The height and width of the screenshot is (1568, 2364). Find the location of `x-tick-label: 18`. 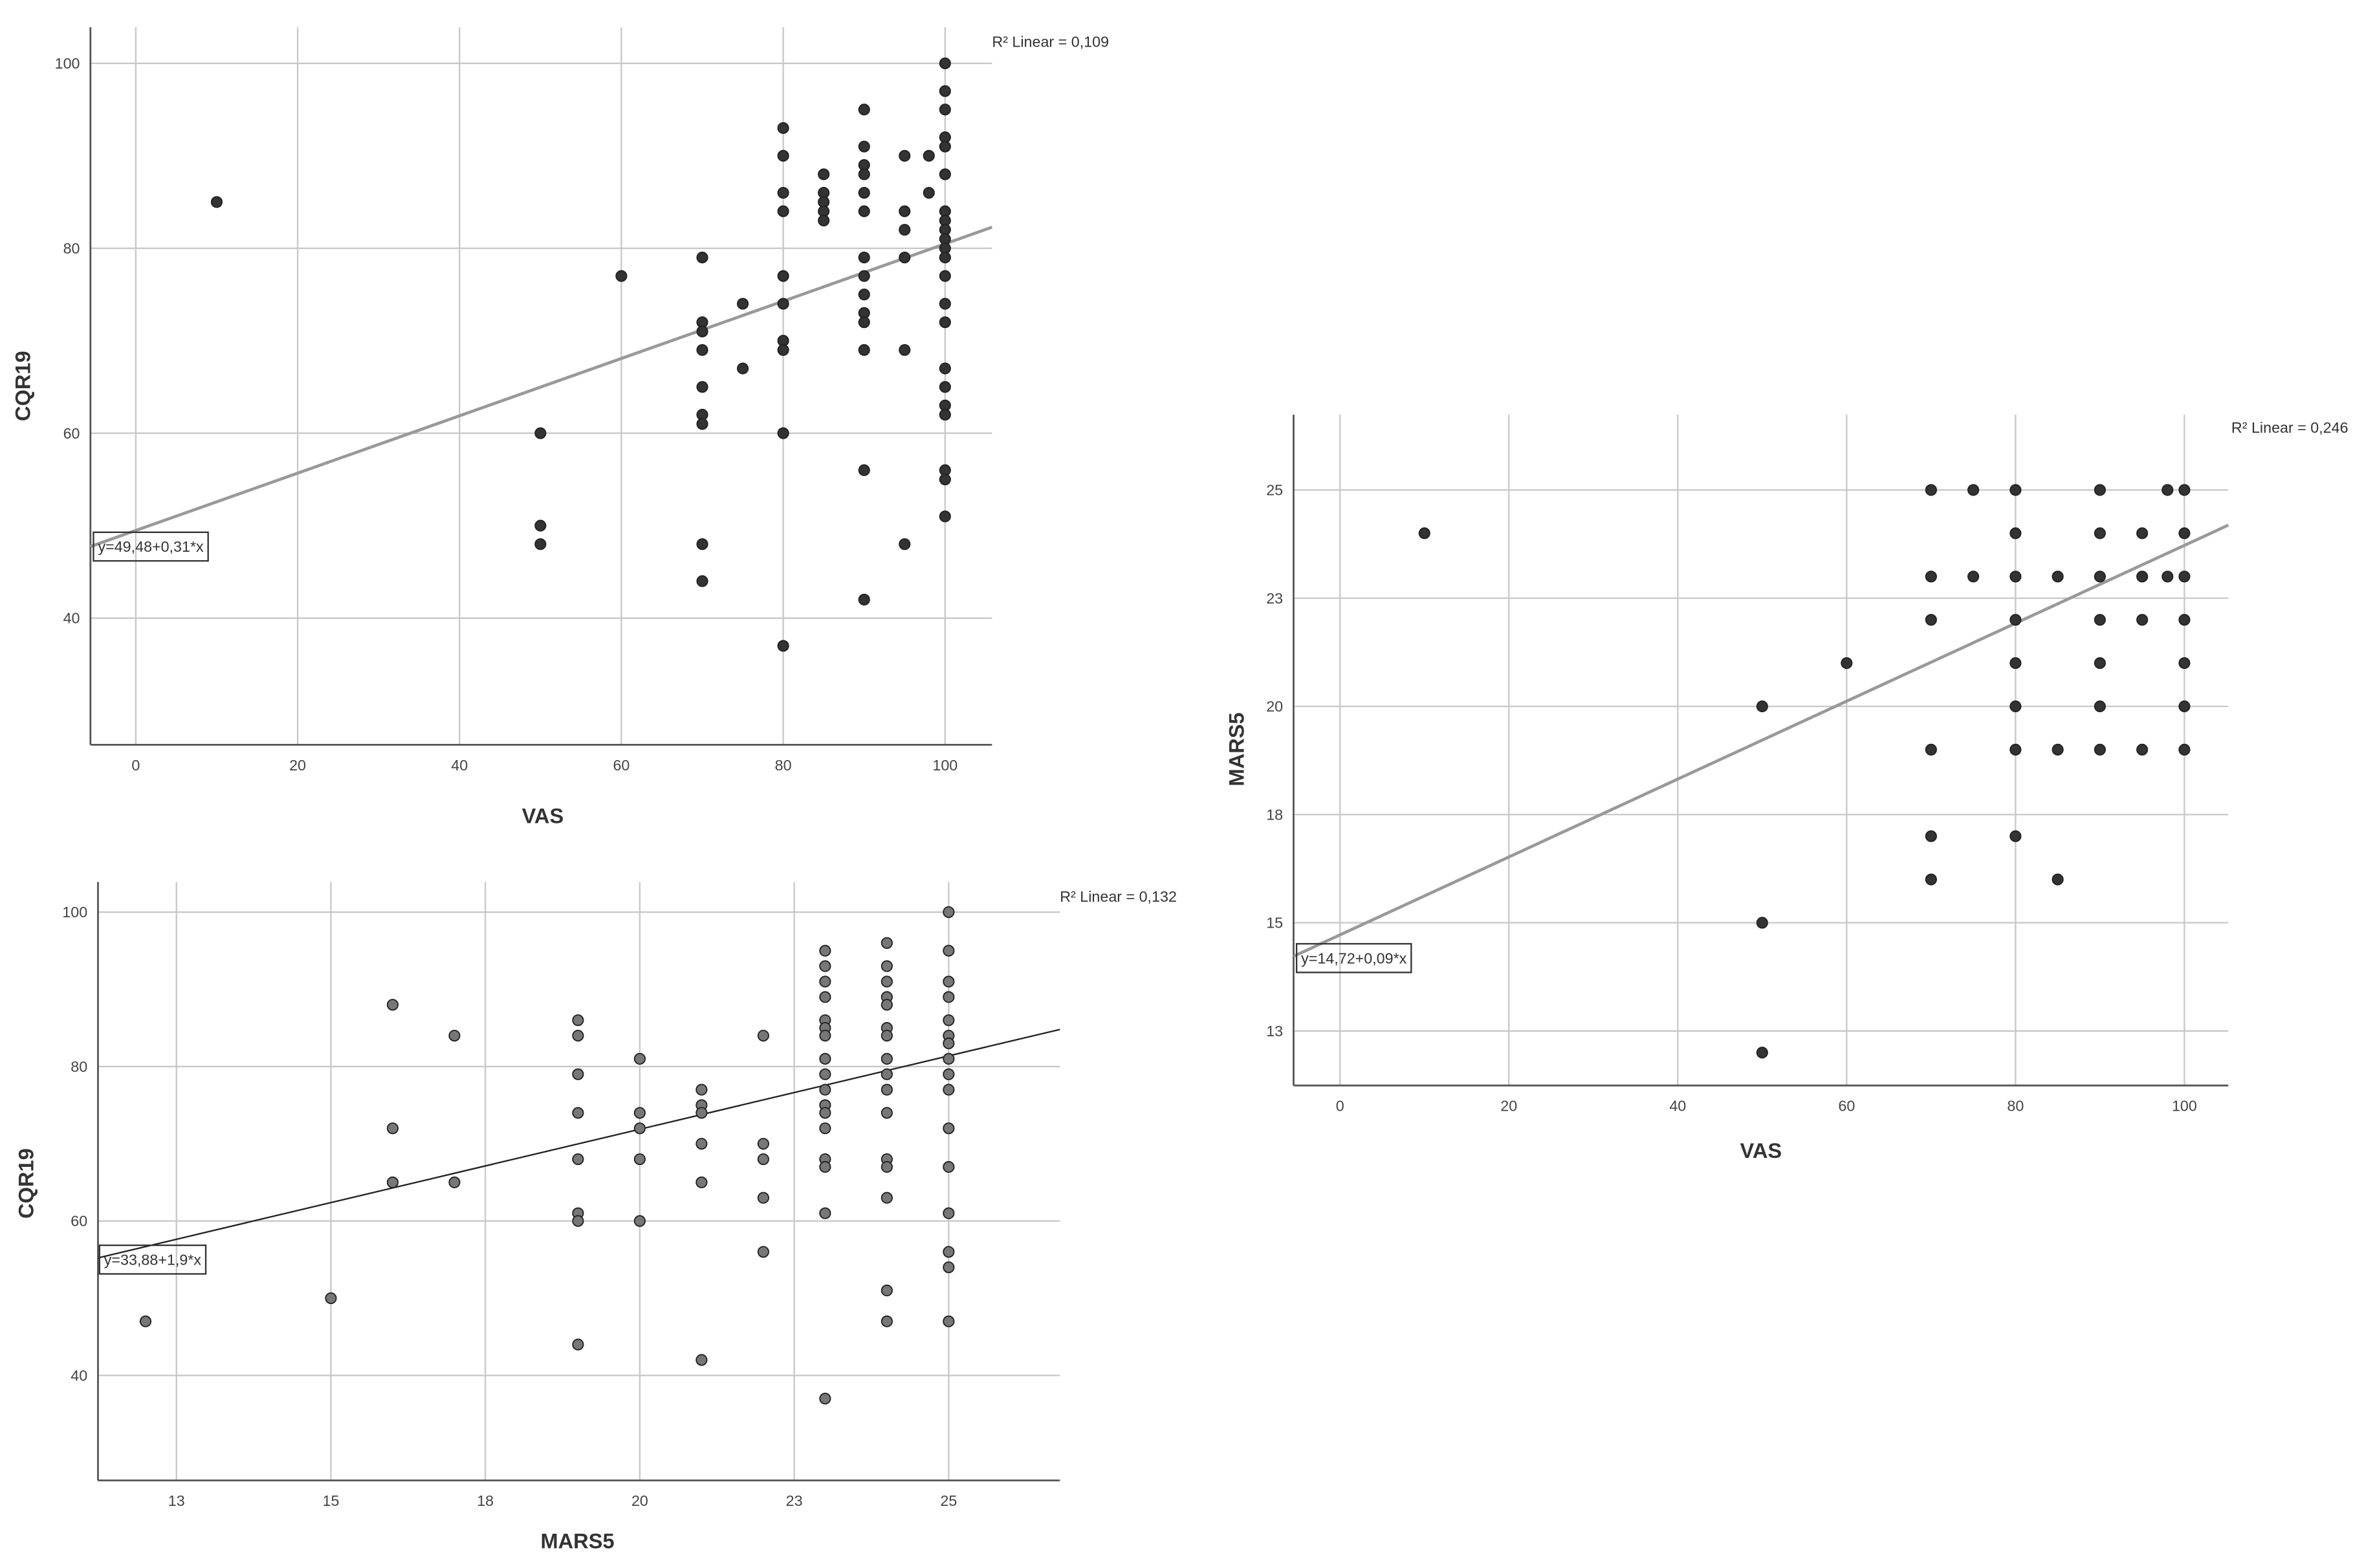

x-tick-label: 18 is located at coordinates (485, 1500).